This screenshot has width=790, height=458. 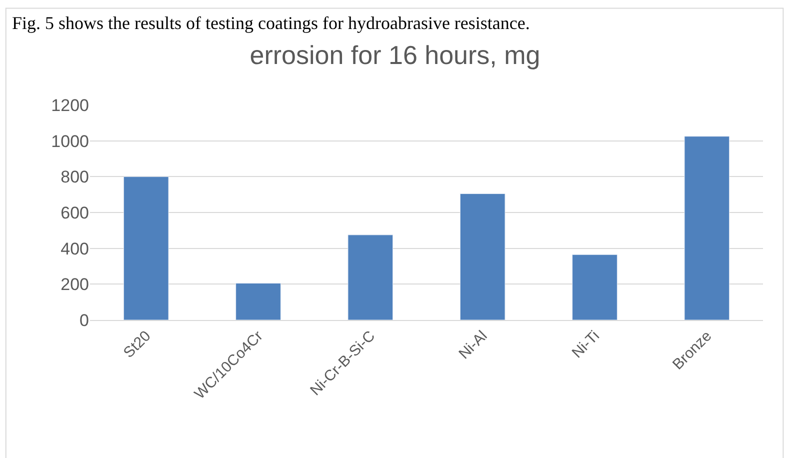 What do you see at coordinates (74, 212) in the screenshot?
I see `y-tick-label: 600` at bounding box center [74, 212].